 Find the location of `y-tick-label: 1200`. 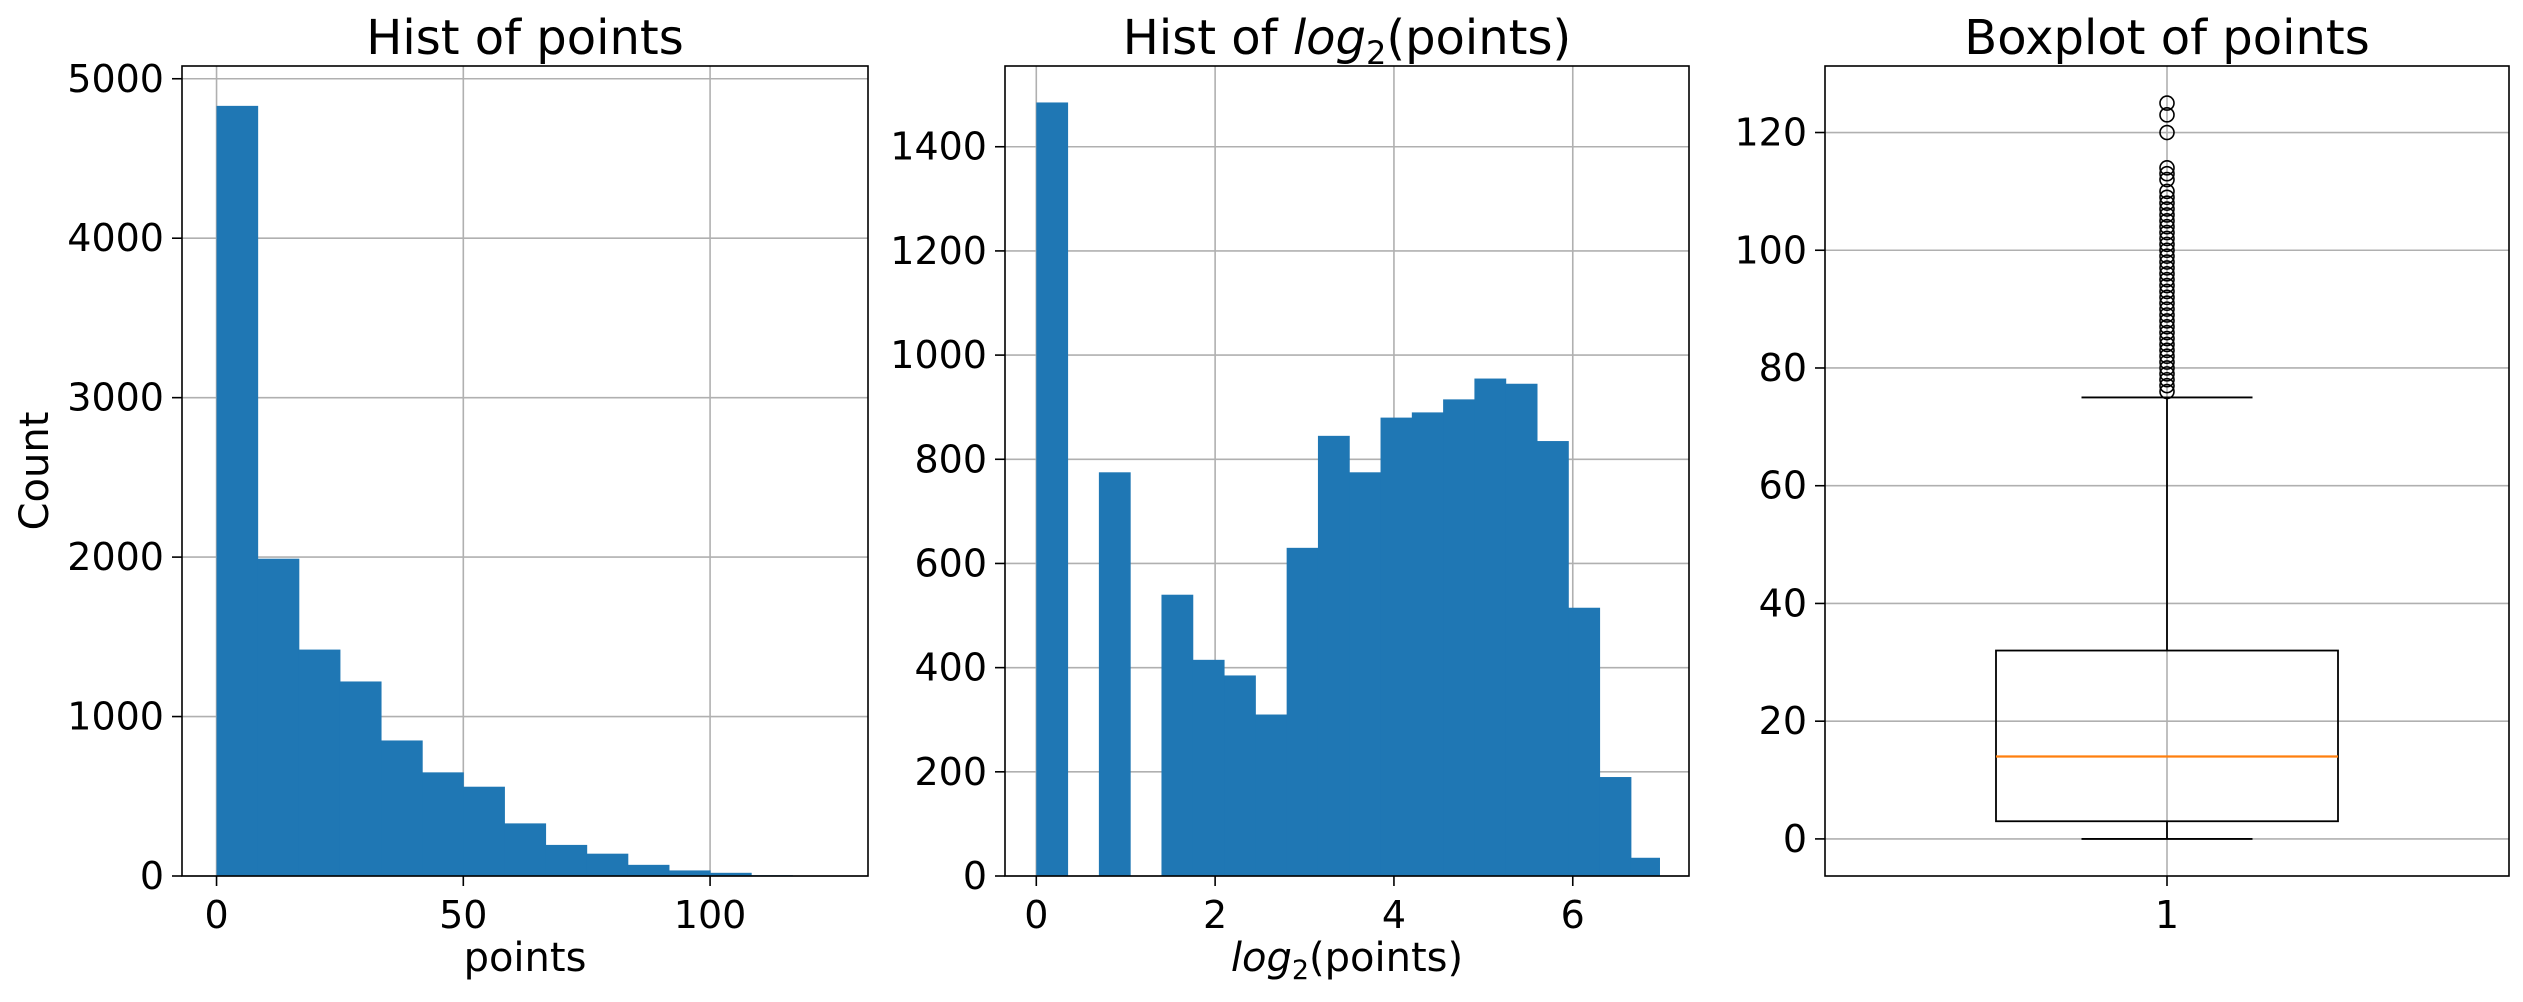

y-tick-label: 1200 is located at coordinates (938, 251).